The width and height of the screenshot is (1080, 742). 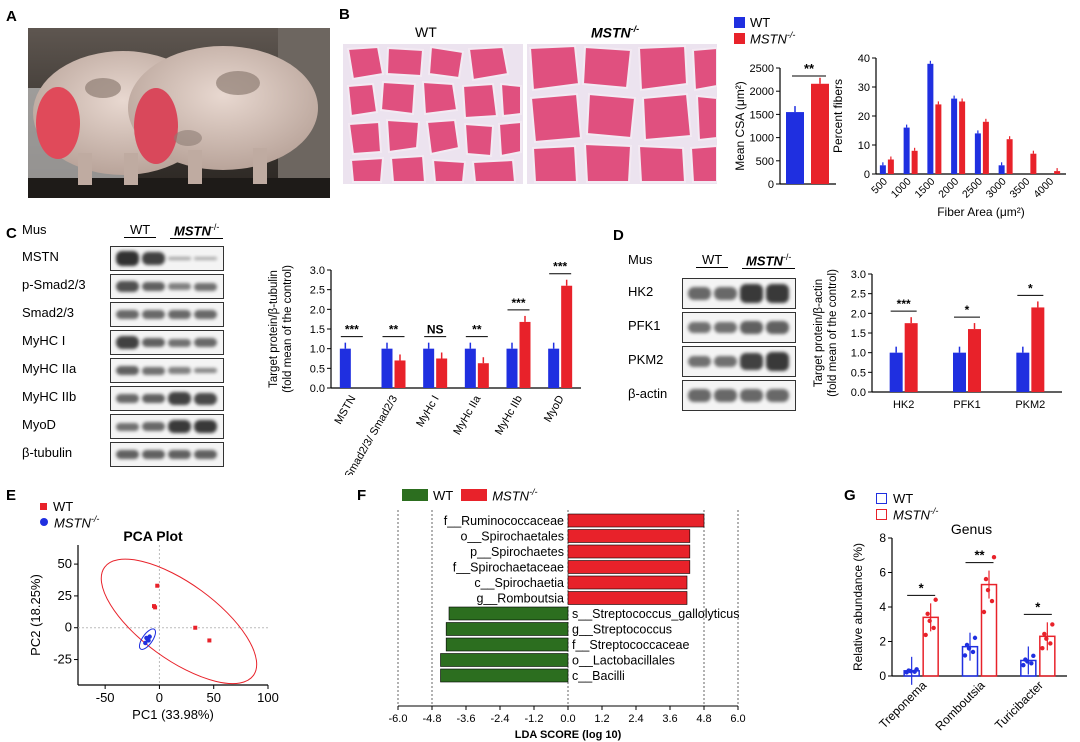 What do you see at coordinates (345, 409) in the screenshot?
I see `bar-x-tick-label: MSTN` at bounding box center [345, 409].